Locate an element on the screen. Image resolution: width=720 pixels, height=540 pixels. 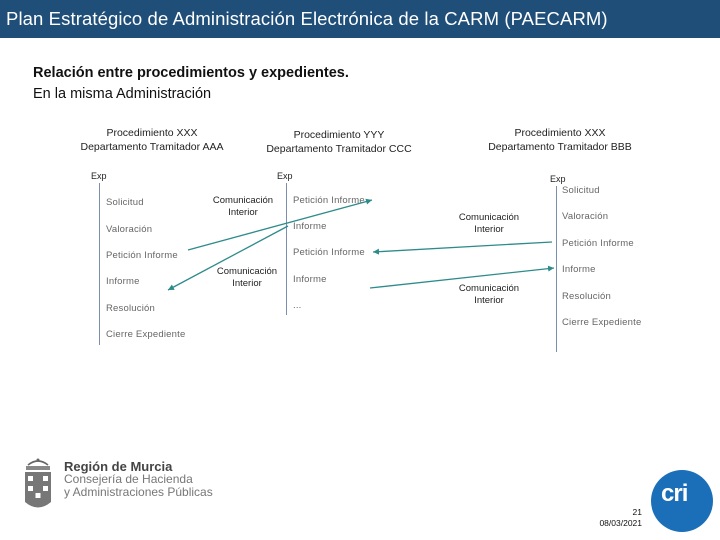
slide-subtitle-2: En la misma Administración is located at coordinates (122, 94).